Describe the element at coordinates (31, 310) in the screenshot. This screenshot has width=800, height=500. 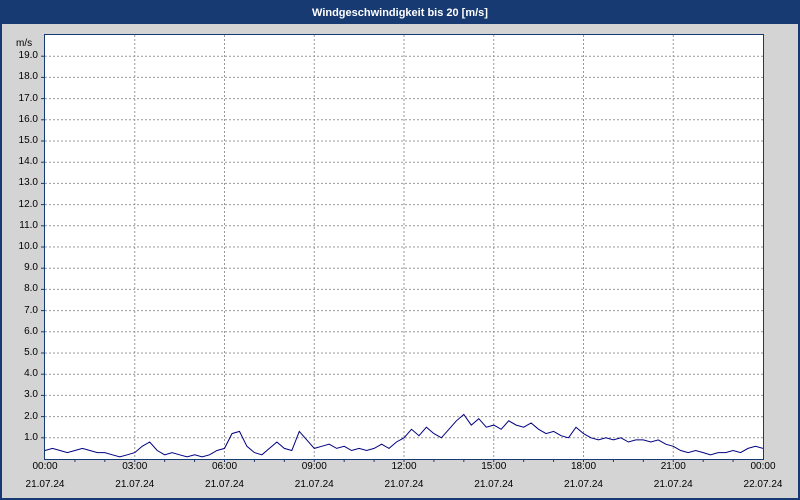
I see `y-tick-label: 7.0` at that location.